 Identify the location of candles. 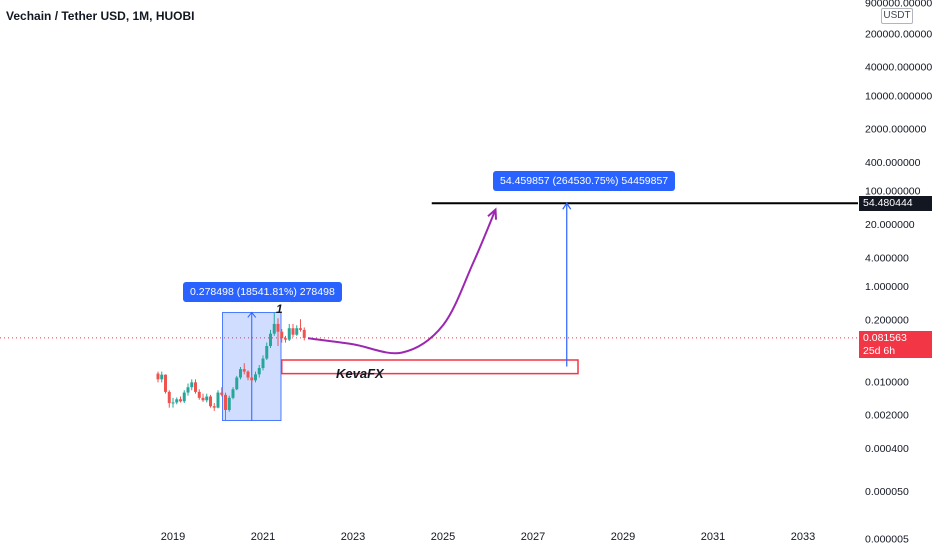
(231, 366).